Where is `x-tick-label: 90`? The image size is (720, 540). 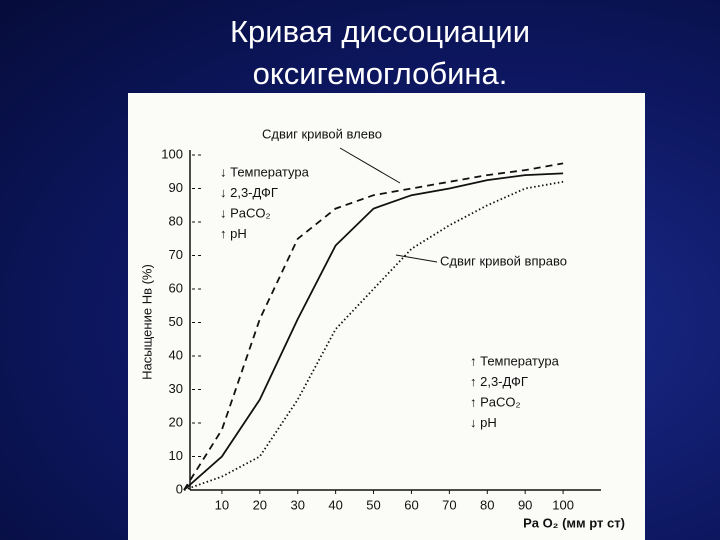 x-tick-label: 90 is located at coordinates (525, 504).